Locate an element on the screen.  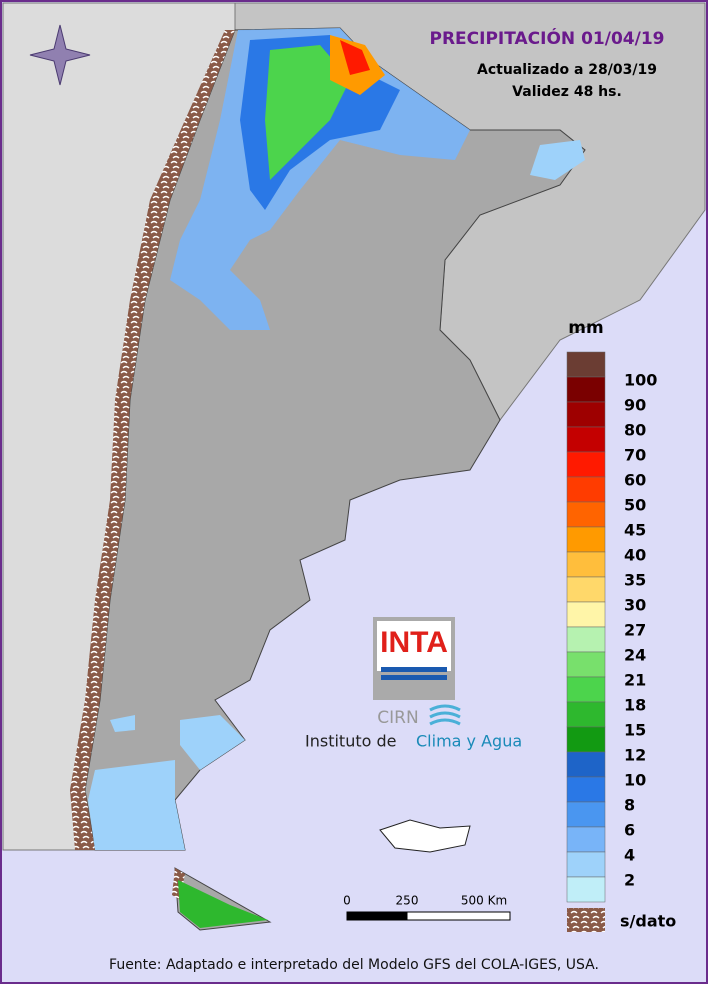
legend: 100 90 80 70 60 50 45 40 35 30 27 24 21 18 15 12 10 8 6 4 2 is located at coordinates (611, 627).